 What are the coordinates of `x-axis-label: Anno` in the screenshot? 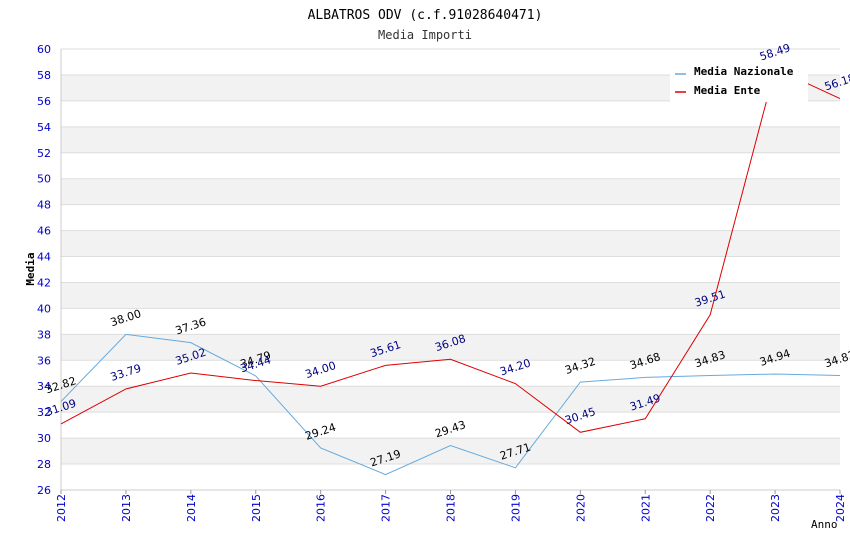 It's located at (824, 524).